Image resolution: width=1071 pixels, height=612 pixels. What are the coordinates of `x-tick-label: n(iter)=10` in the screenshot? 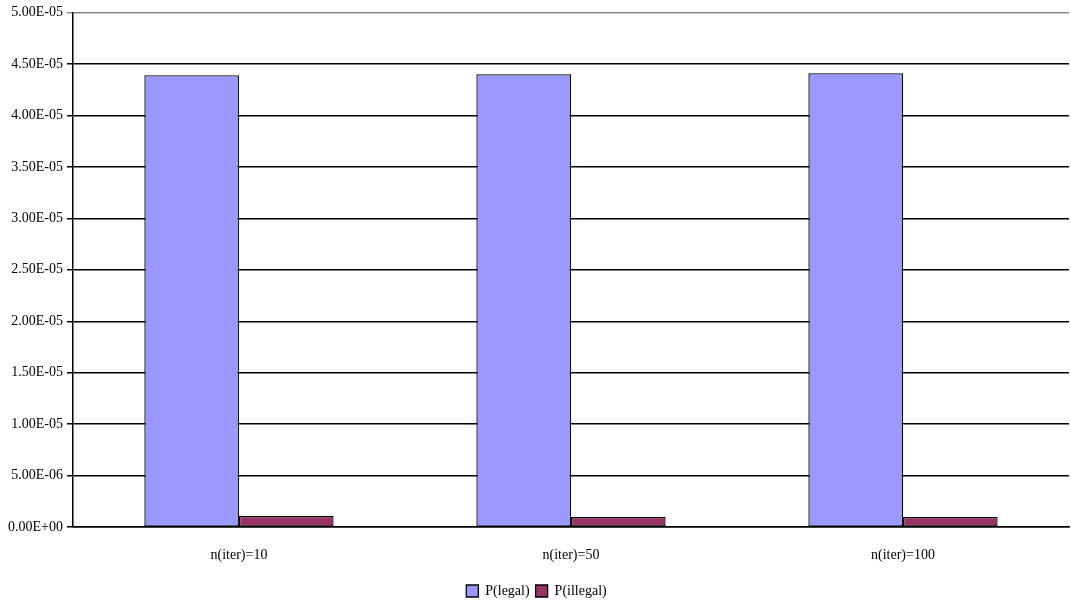 It's located at (239, 555).